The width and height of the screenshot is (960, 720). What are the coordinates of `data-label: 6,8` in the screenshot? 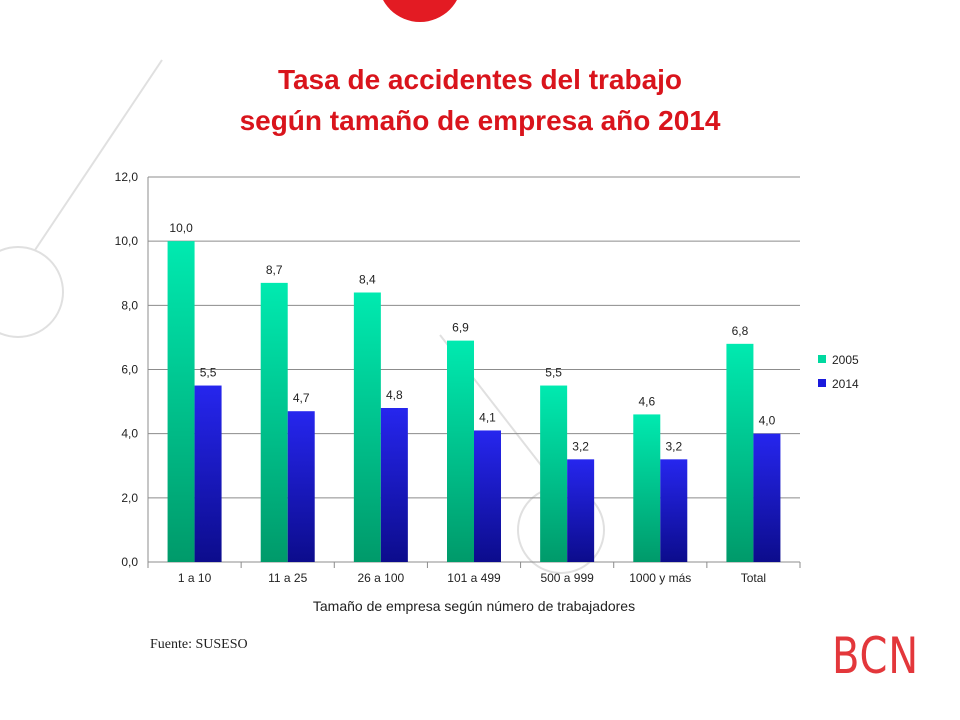 It's located at (740, 331).